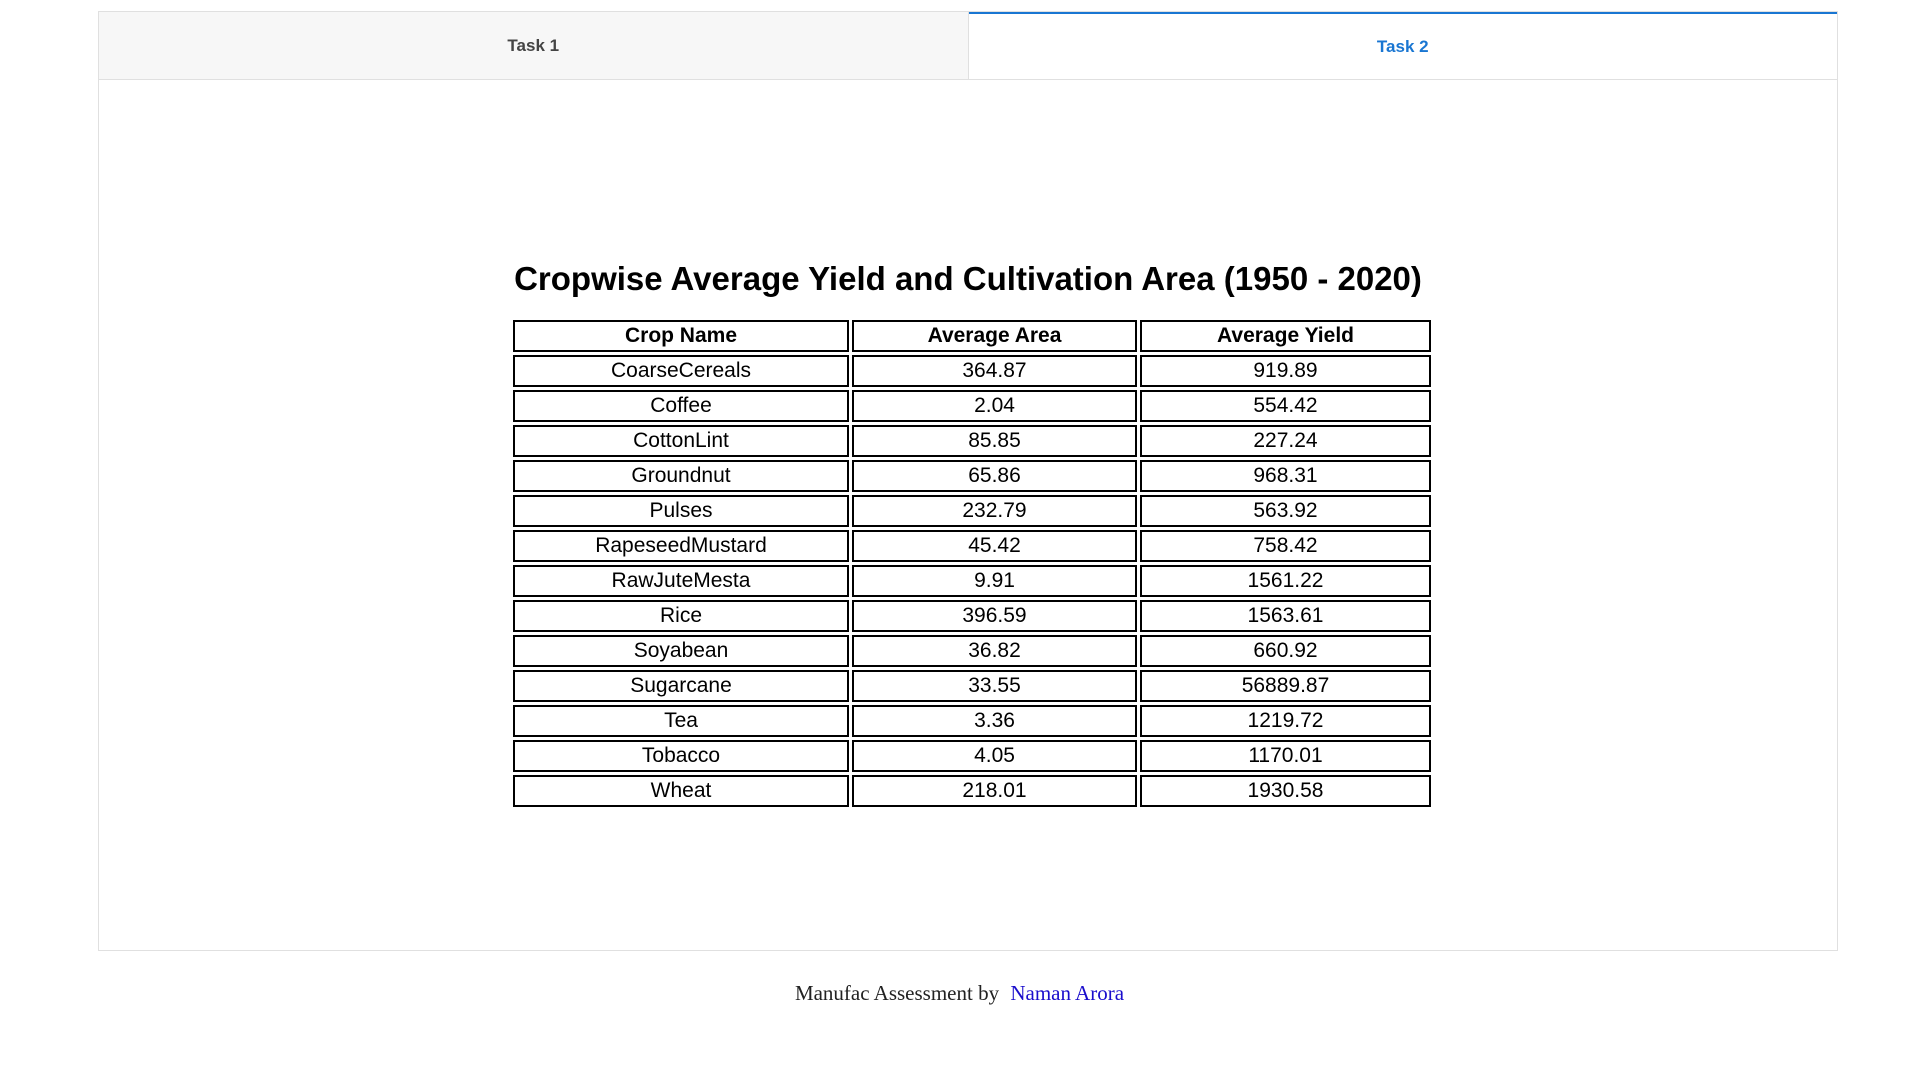 This screenshot has width=1919, height=1079. What do you see at coordinates (1285, 791) in the screenshot?
I see `cell-average-yield: 1930.58` at bounding box center [1285, 791].